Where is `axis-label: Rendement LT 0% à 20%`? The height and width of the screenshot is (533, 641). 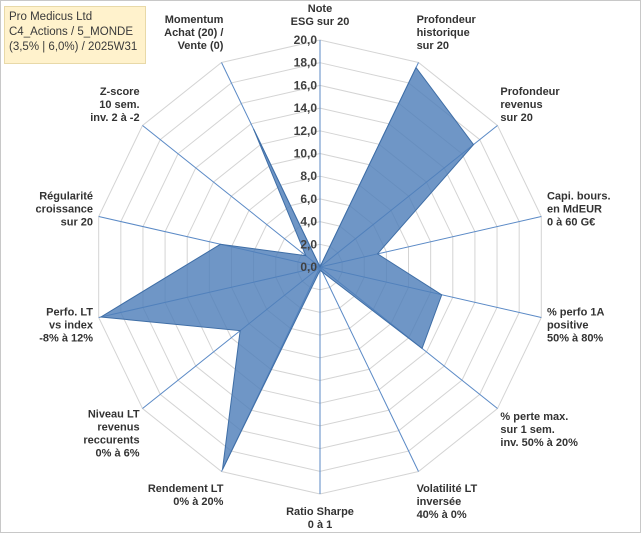
axis-label: Rendement LT 0% à 20% is located at coordinates (186, 495).